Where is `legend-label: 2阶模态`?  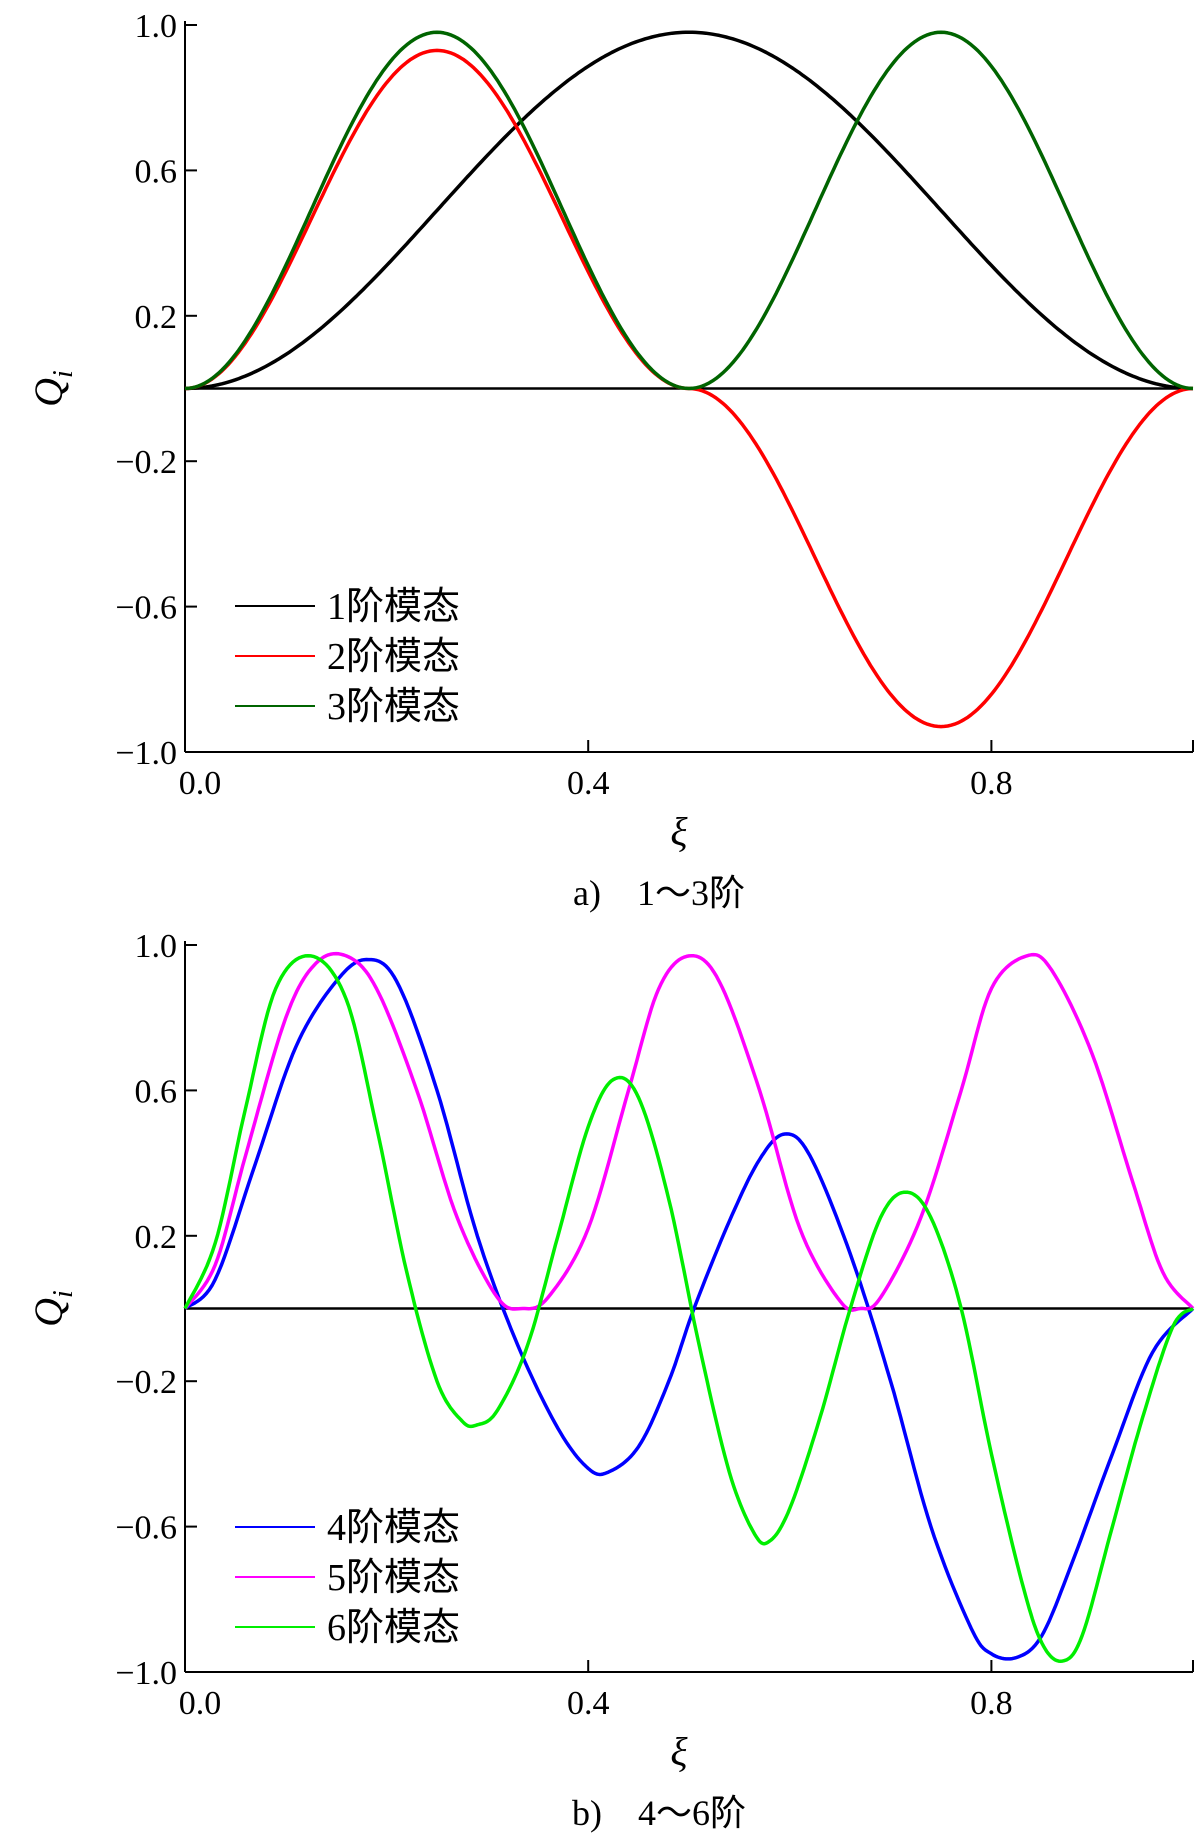 legend-label: 2阶模态 is located at coordinates (393, 657).